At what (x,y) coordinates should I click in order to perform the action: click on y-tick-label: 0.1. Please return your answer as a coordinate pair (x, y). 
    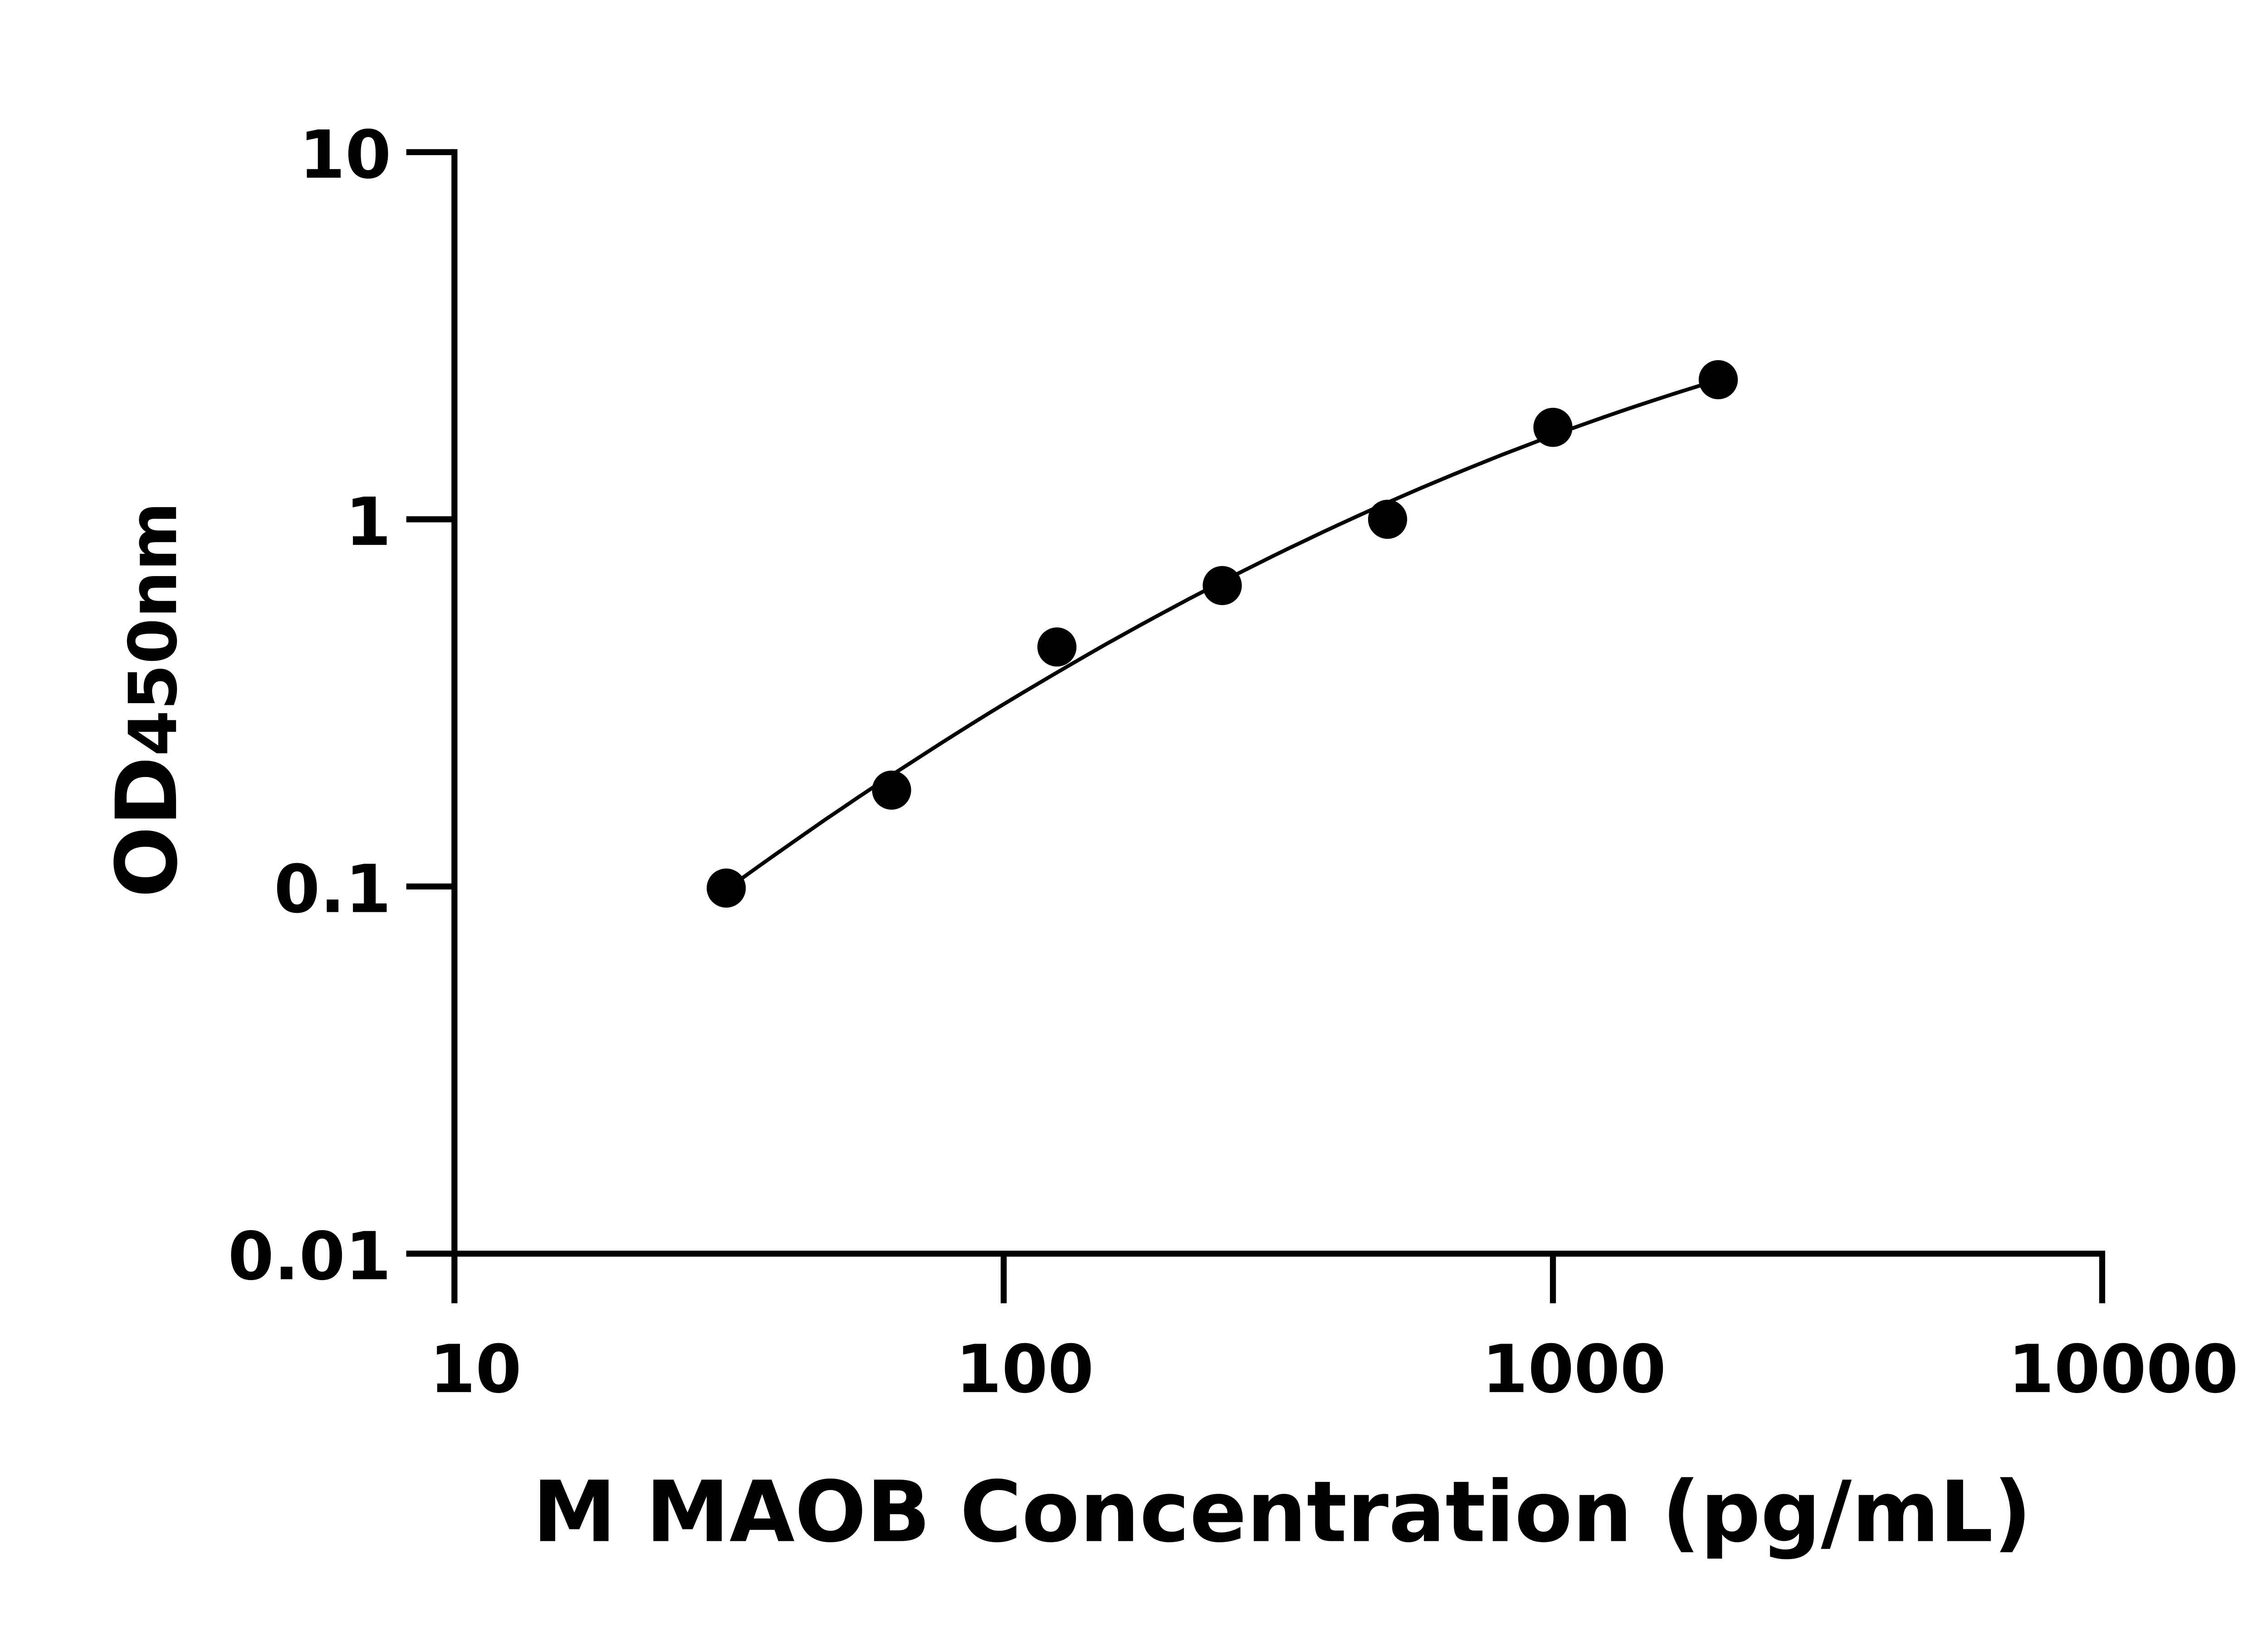
    Looking at the image, I should click on (332, 889).